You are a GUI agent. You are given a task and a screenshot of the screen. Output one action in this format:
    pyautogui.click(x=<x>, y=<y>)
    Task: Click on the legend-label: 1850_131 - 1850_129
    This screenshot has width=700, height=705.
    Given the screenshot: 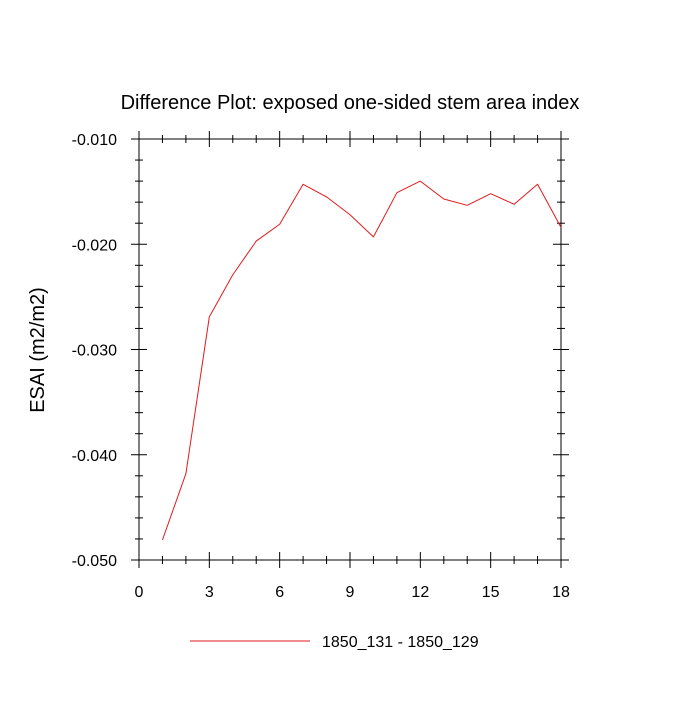 What is the action you would take?
    pyautogui.click(x=400, y=642)
    